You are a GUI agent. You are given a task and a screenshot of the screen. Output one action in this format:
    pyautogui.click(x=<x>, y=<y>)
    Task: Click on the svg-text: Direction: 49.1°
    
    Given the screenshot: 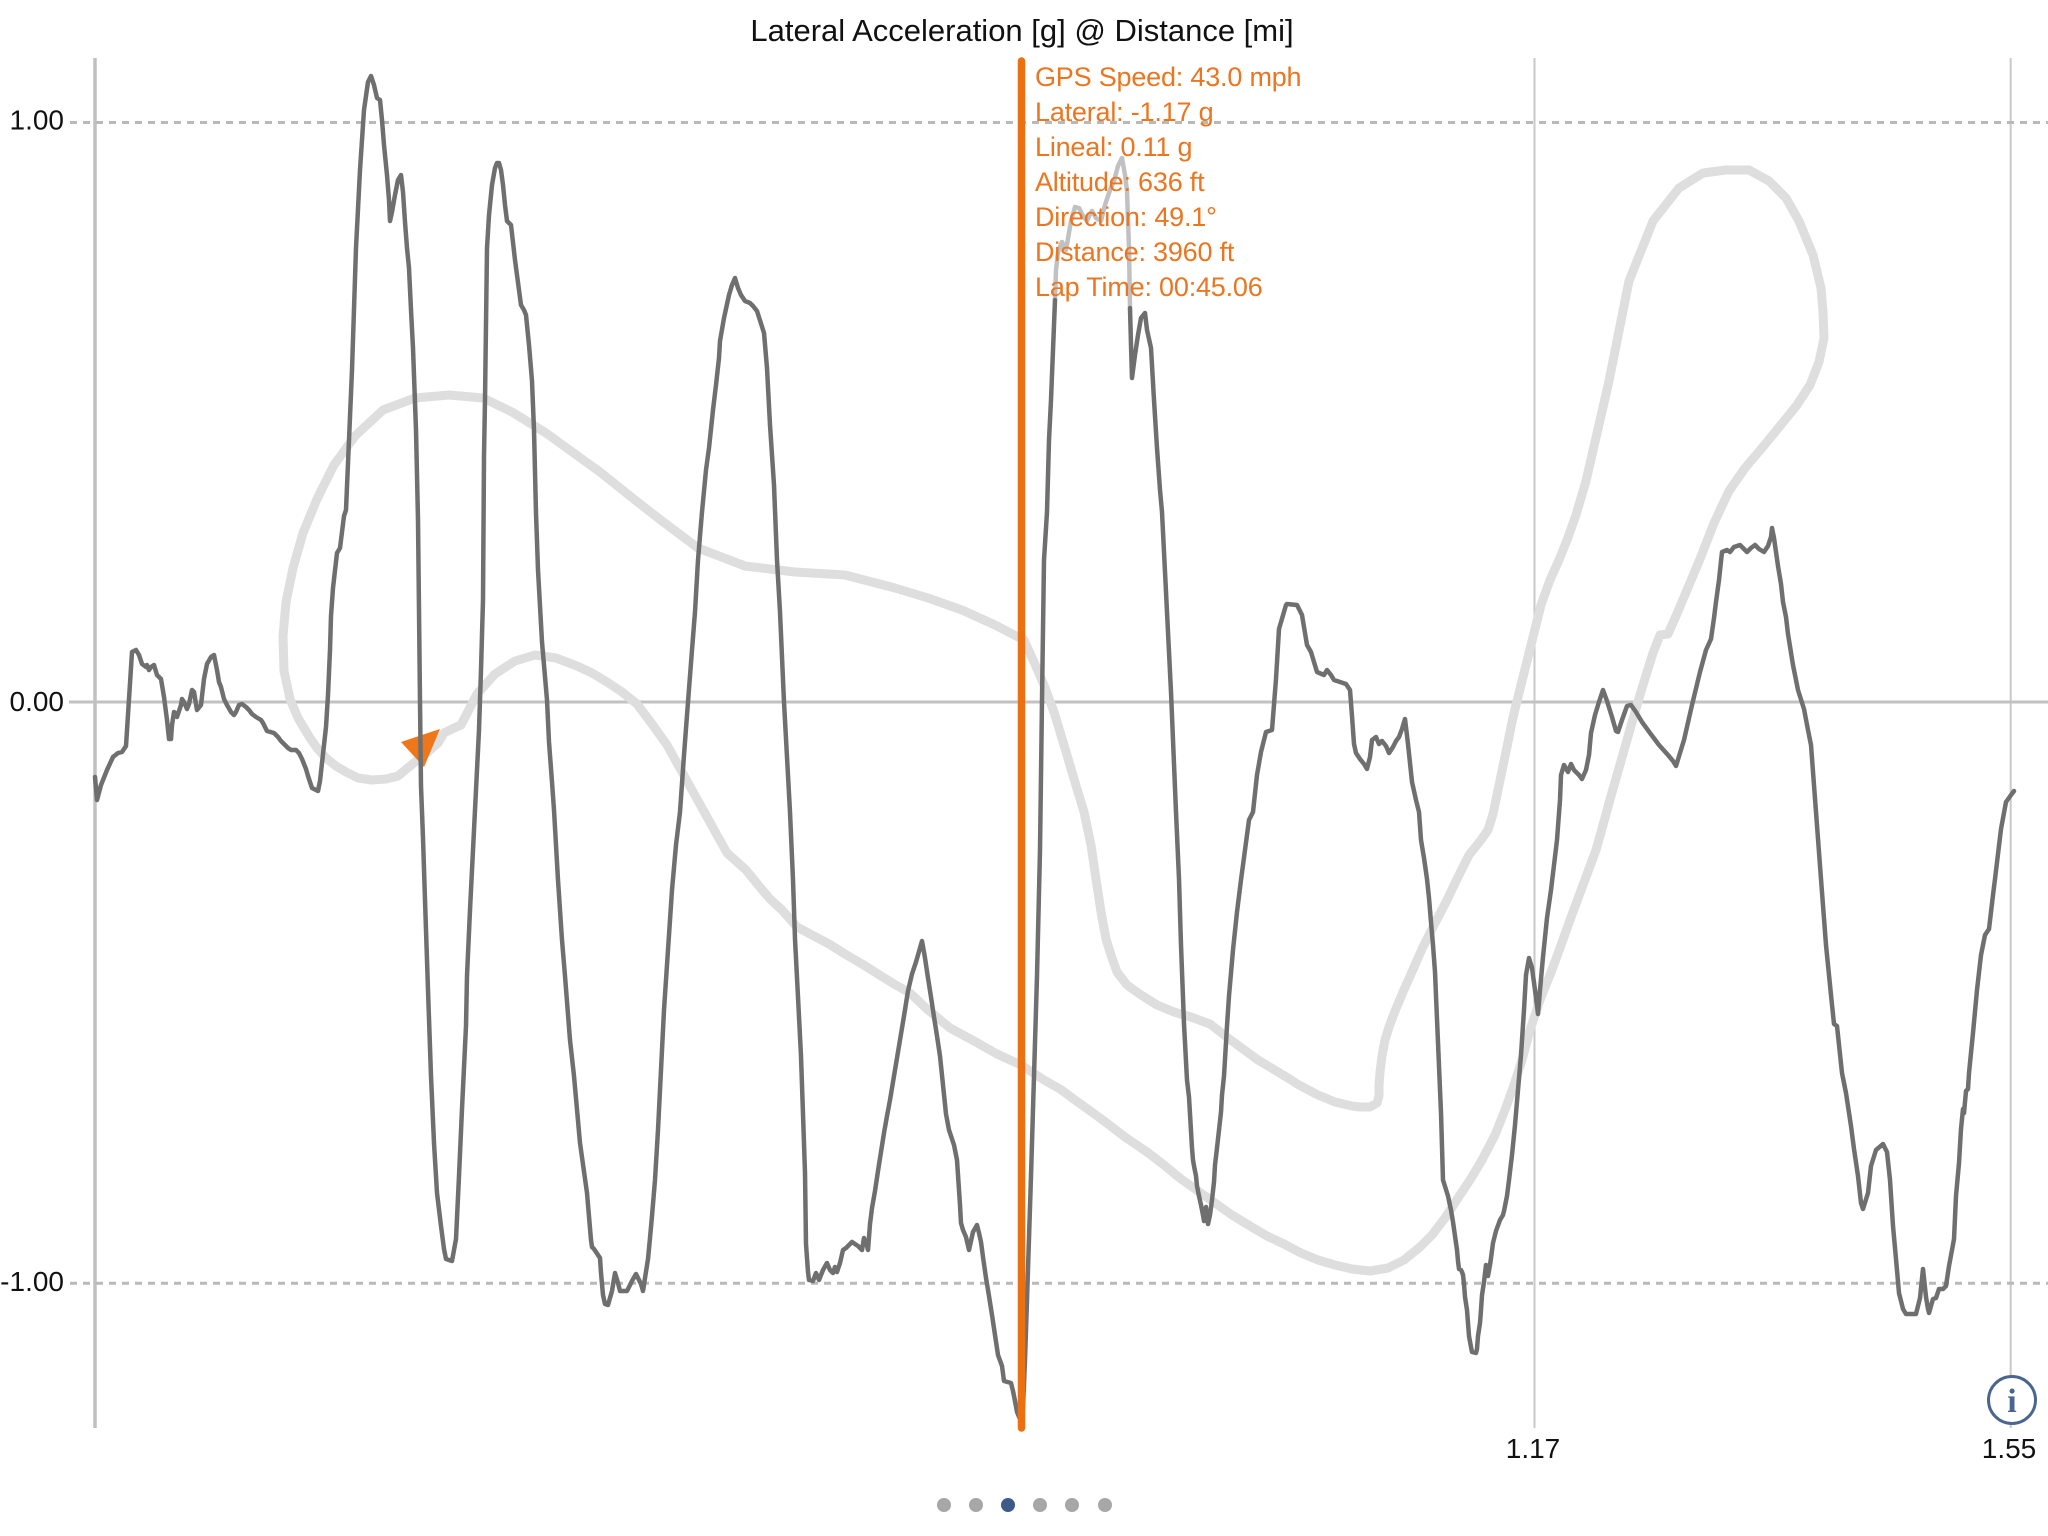 What is the action you would take?
    pyautogui.click(x=1126, y=217)
    